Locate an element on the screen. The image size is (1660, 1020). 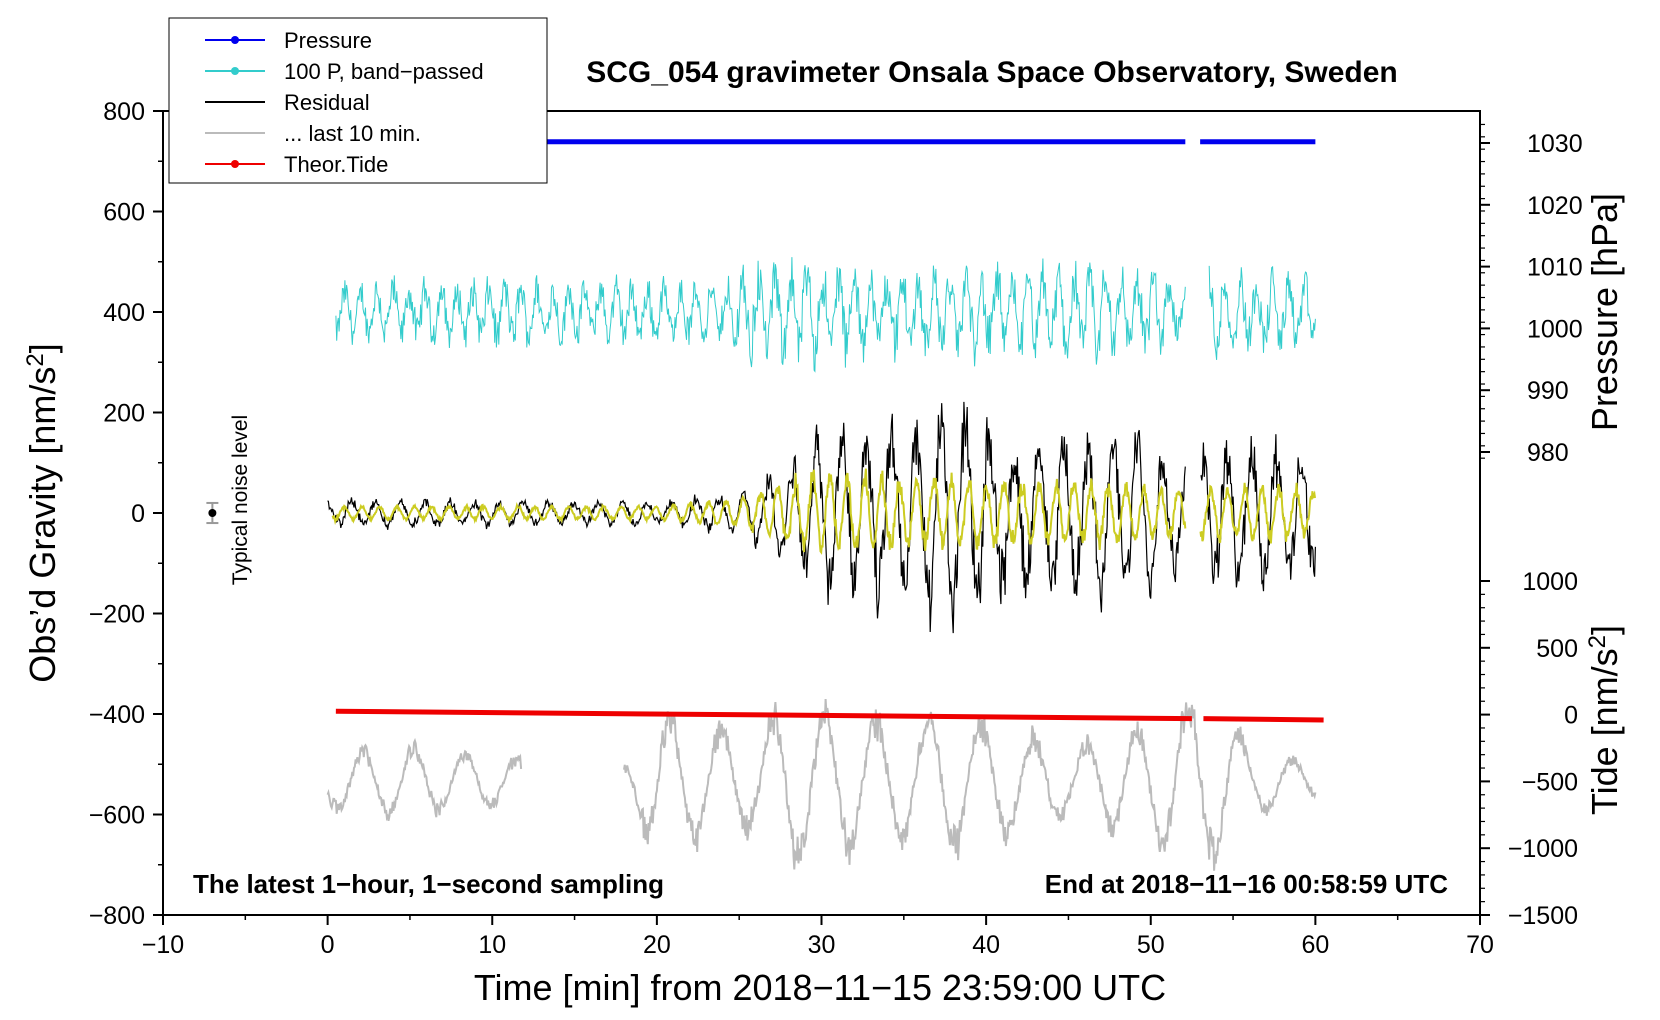
bandpassed-pressure-series is located at coordinates (825, 315).